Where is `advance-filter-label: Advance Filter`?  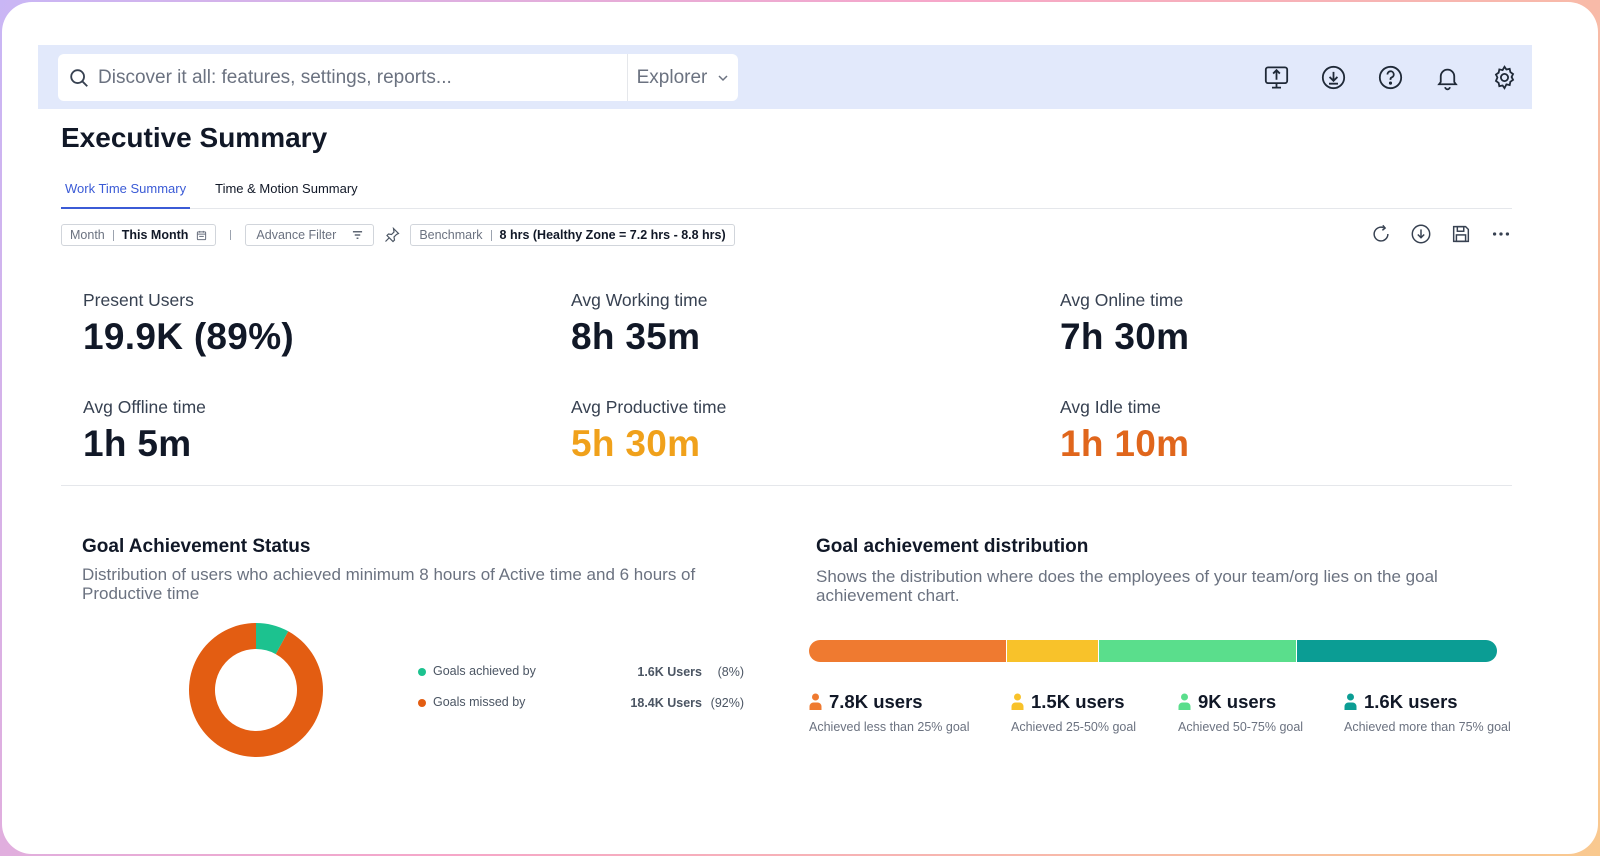 advance-filter-label: Advance Filter is located at coordinates (296, 235).